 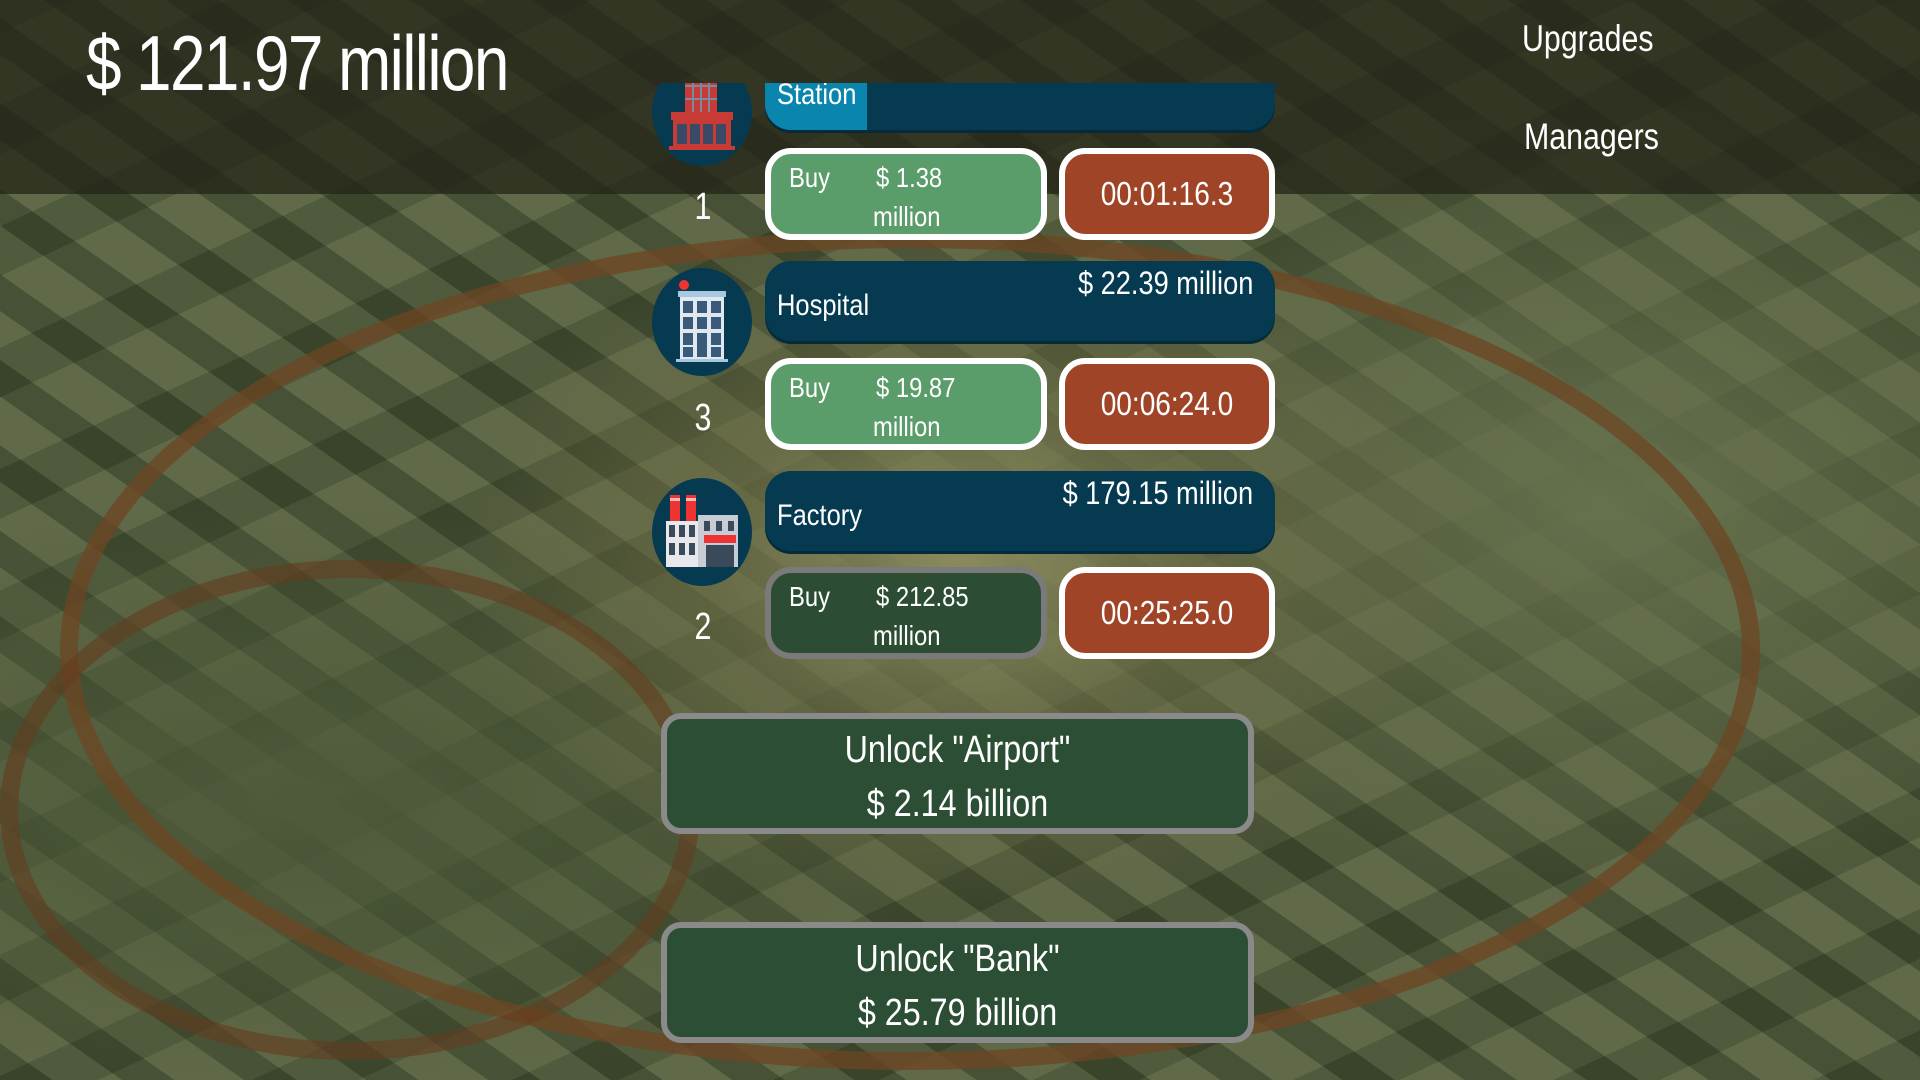 I want to click on hospital-progress-bar: Hospital $ 22.39 million, so click(x=1020, y=301).